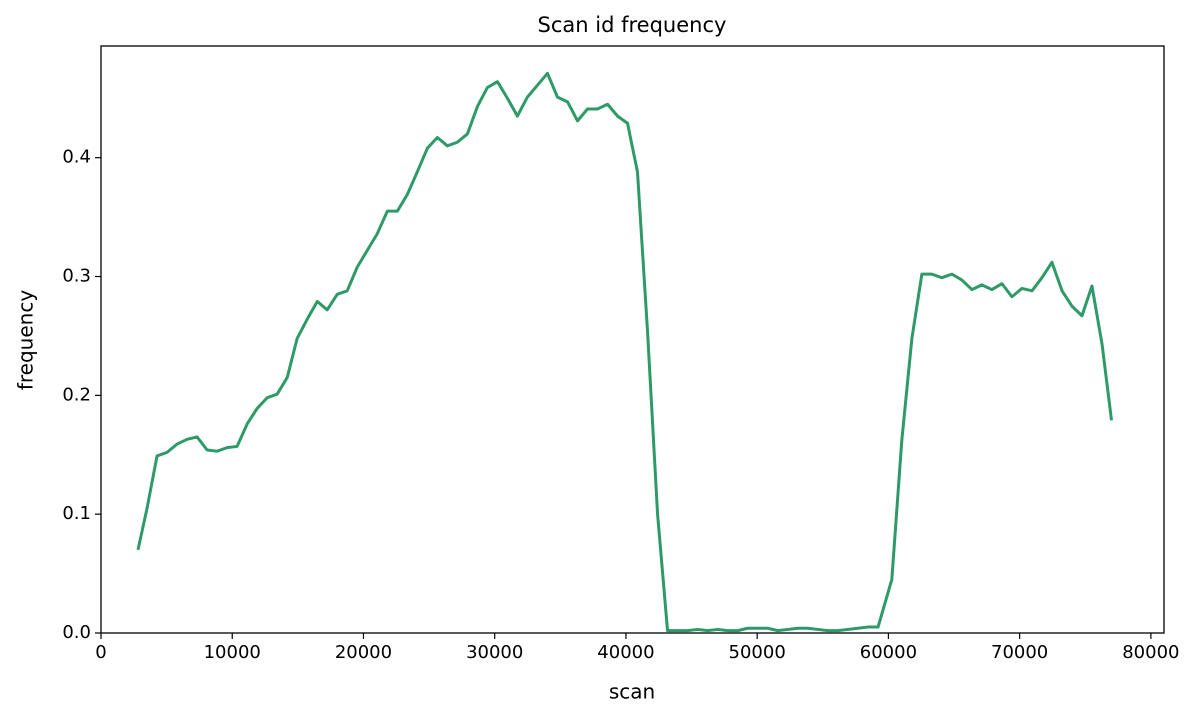 The width and height of the screenshot is (1200, 726). I want to click on y-tick-label: 0.3, so click(76, 276).